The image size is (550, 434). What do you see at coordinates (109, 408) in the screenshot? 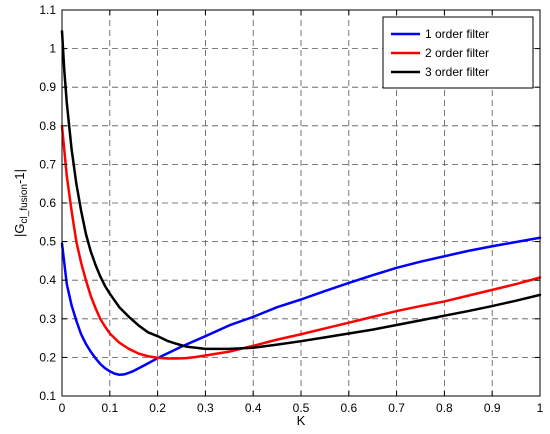
I see `x-tick-label: 0.1` at bounding box center [109, 408].